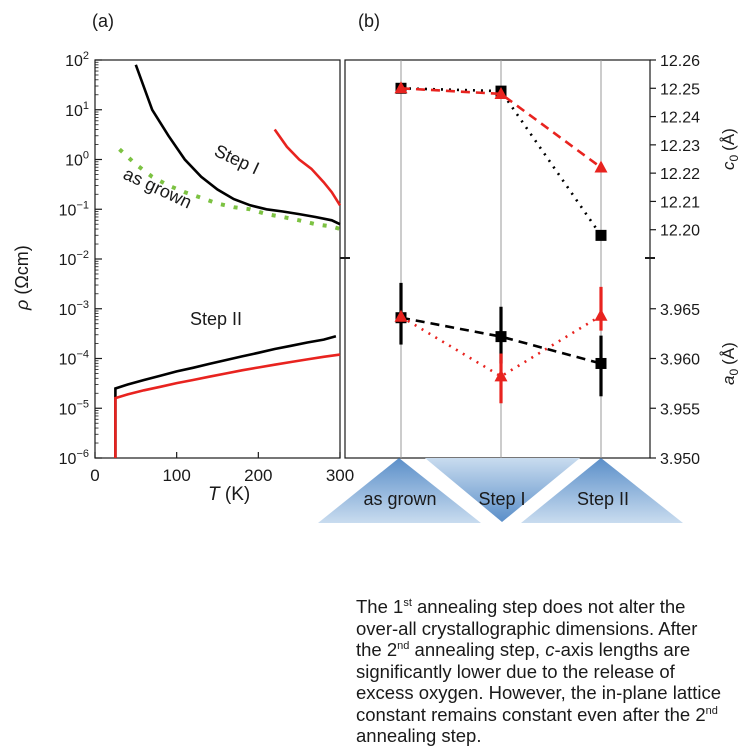 This screenshot has height=747, width=750. I want to click on y-axis-label-a: ρ (Ωcm), so click(22, 278).